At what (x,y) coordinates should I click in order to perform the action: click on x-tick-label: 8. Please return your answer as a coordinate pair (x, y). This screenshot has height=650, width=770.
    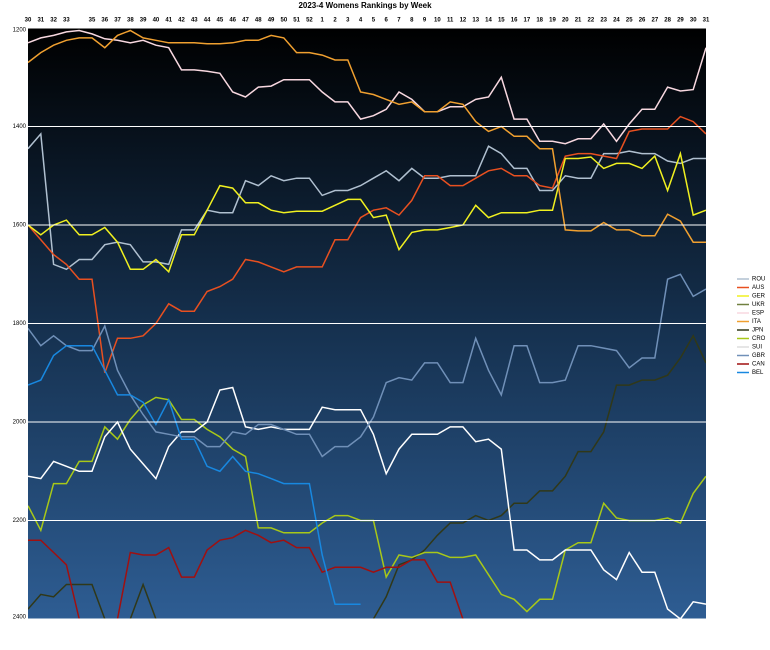
    Looking at the image, I should click on (412, 21).